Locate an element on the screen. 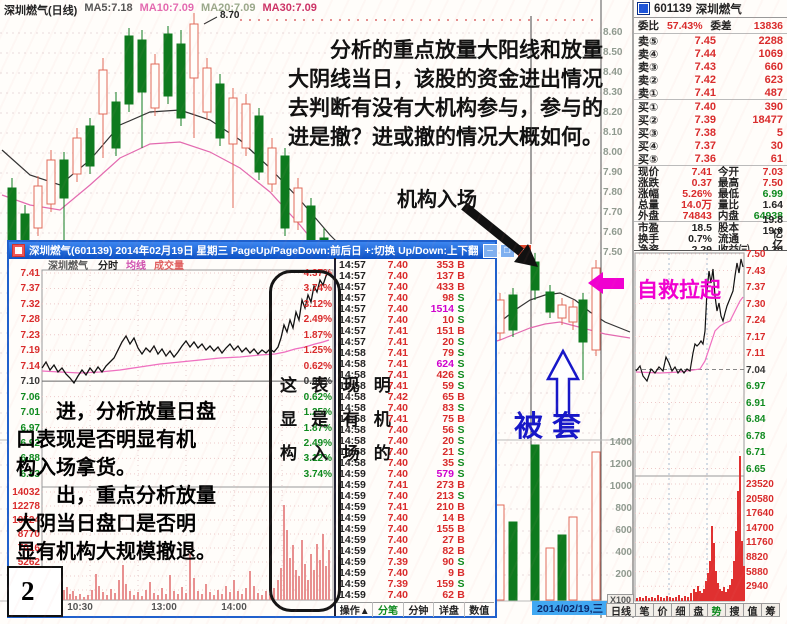 This screenshot has width=787, height=624. ask-row-2: 卖② 7.42 623 is located at coordinates (710, 80).